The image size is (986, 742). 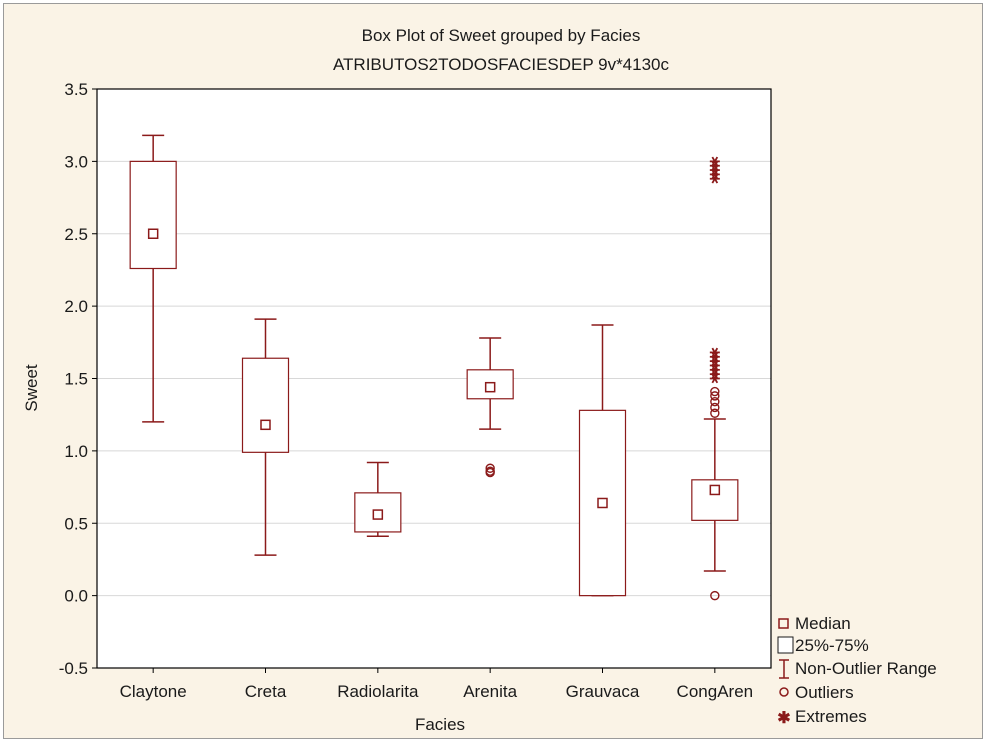 I want to click on box-grauvaca, so click(x=602, y=503).